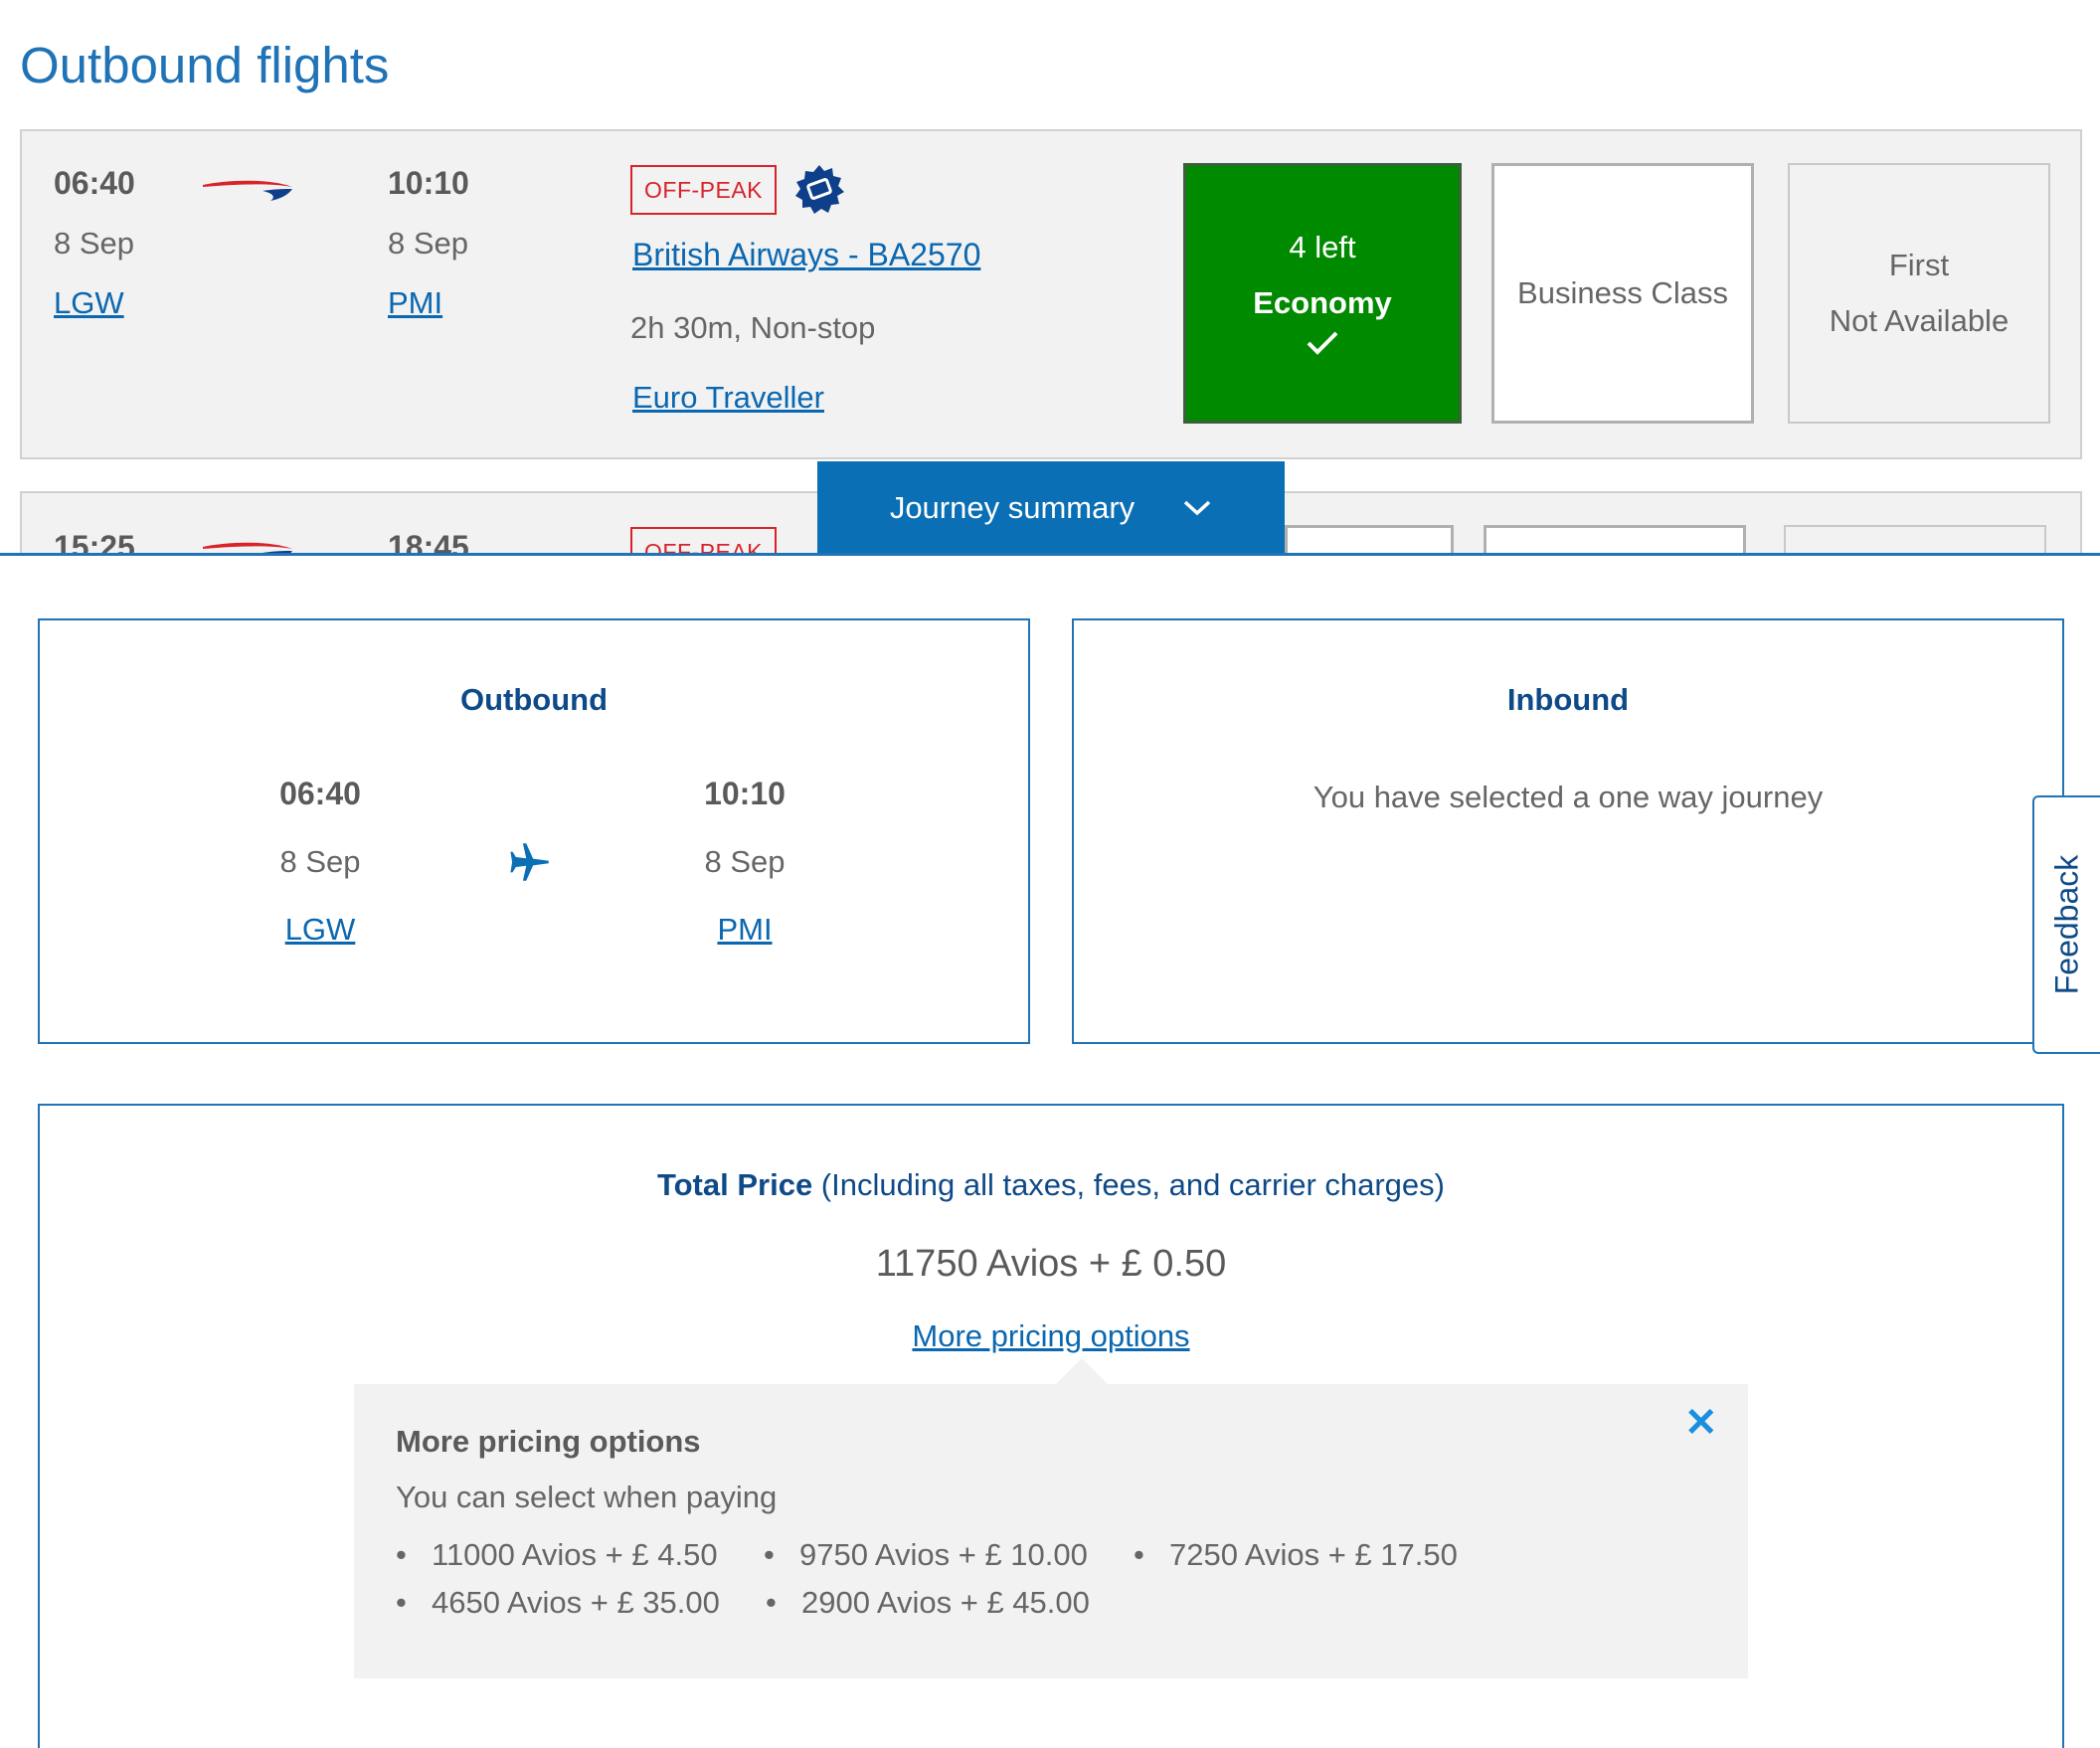  I want to click on departure-info: 06:40 8 Sep LGW, so click(94, 243).